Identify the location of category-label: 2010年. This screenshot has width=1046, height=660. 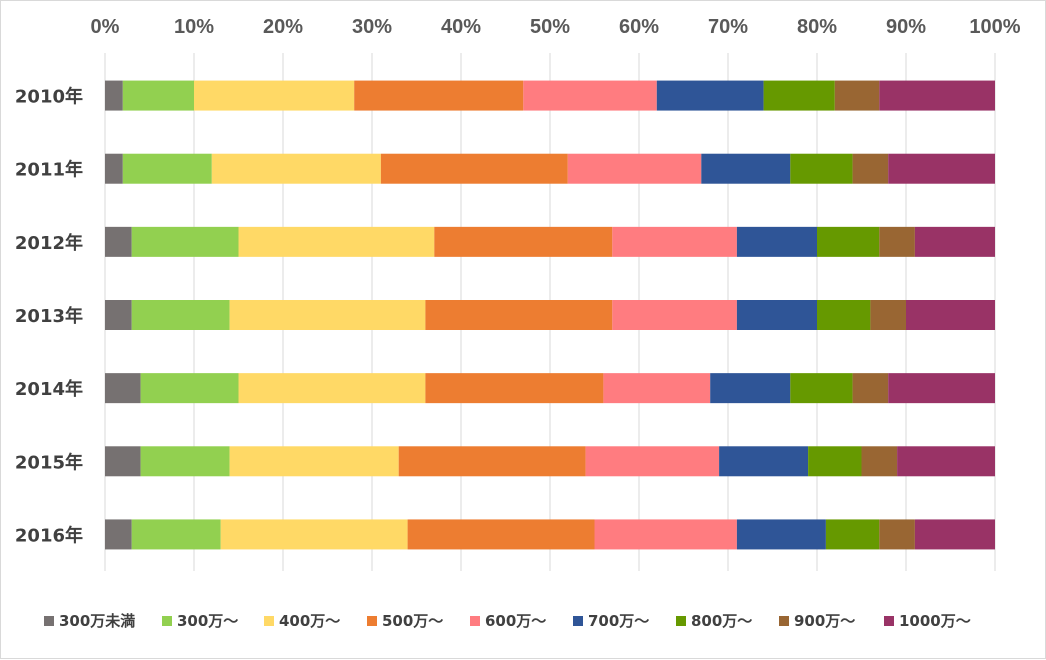
(49, 97).